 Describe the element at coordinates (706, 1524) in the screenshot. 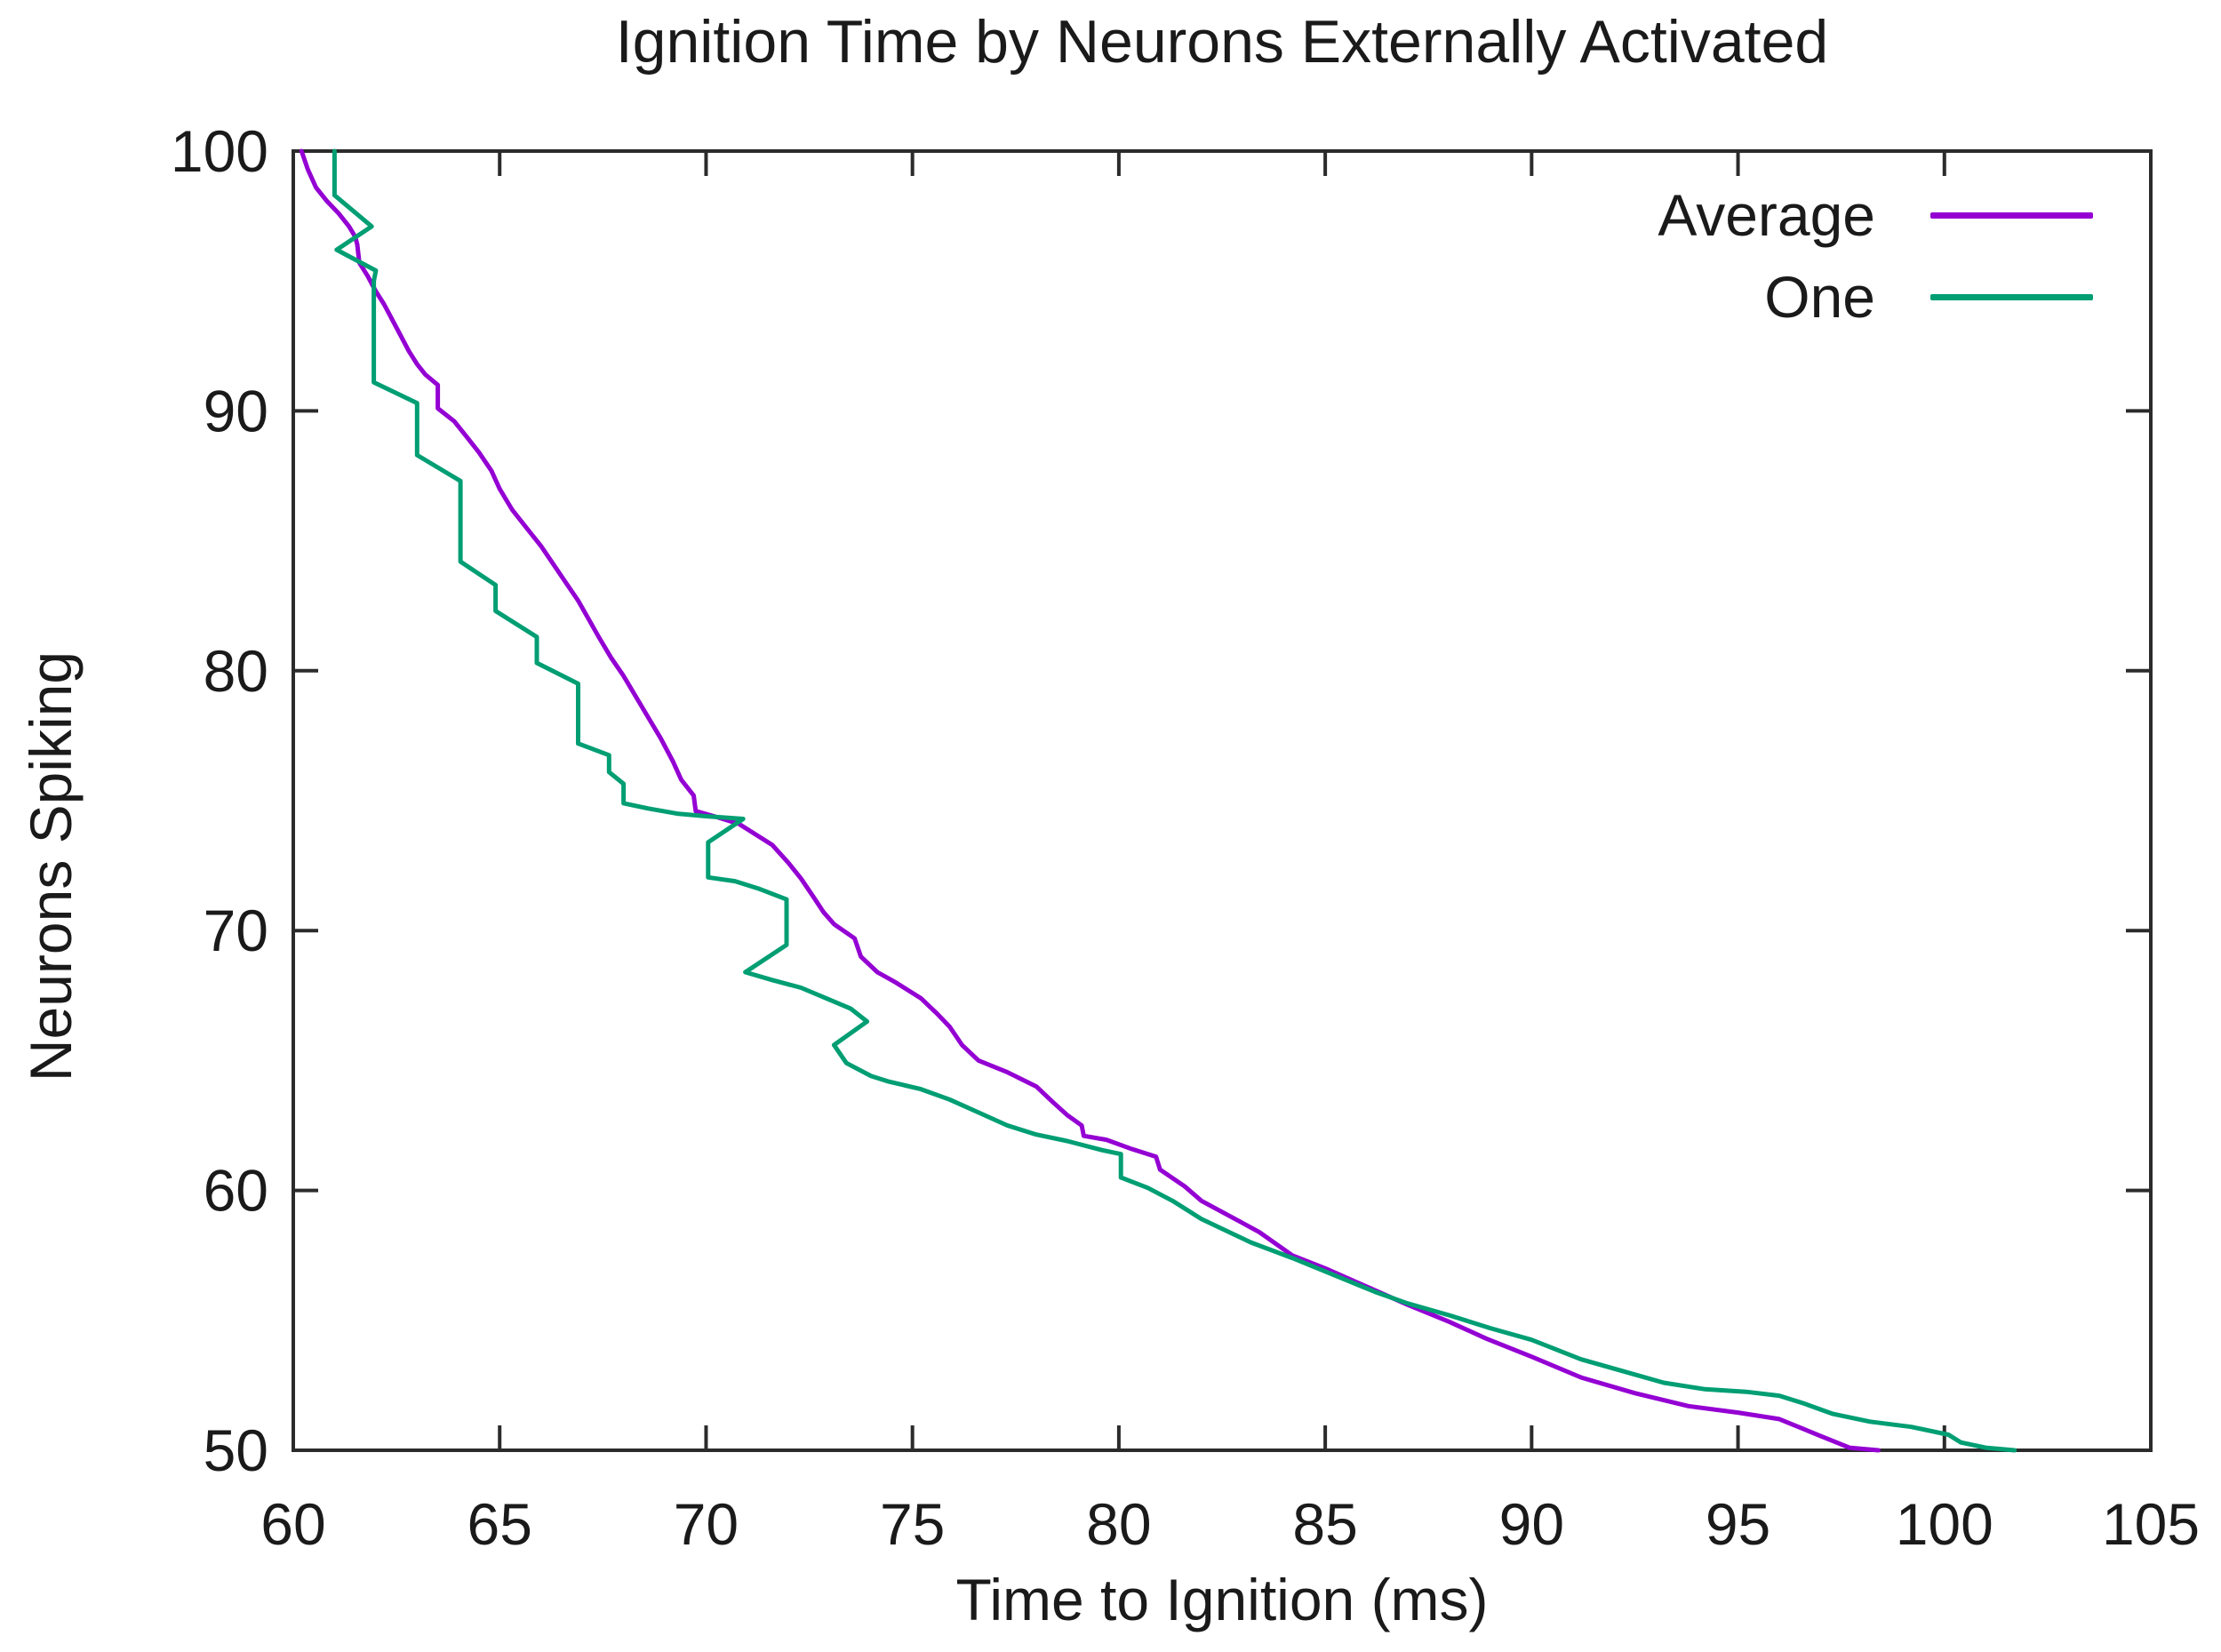

I see `x-tick-label: 70` at that location.